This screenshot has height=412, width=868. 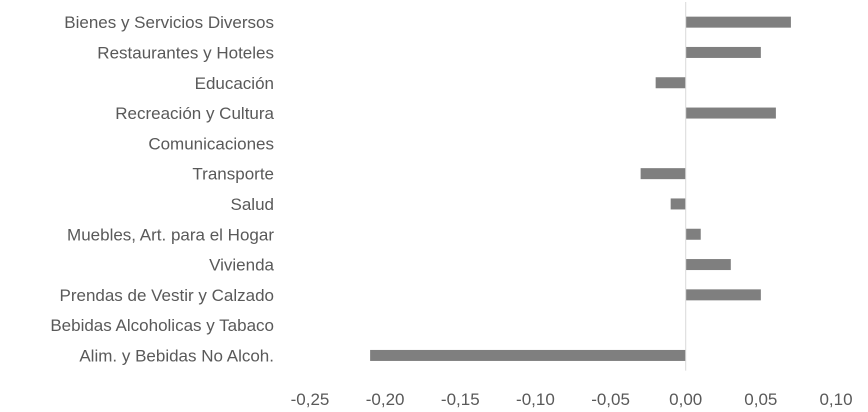 What do you see at coordinates (535, 399) in the screenshot?
I see `x-tick-label: -0,10` at bounding box center [535, 399].